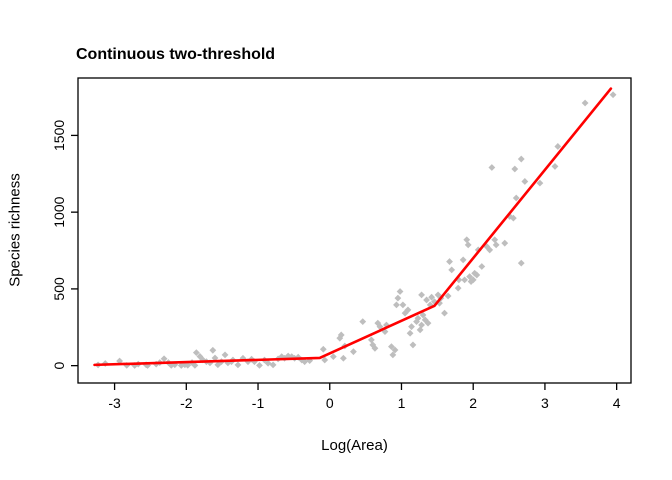  What do you see at coordinates (354, 445) in the screenshot?
I see `x-axis-label: Log(Area)` at bounding box center [354, 445].